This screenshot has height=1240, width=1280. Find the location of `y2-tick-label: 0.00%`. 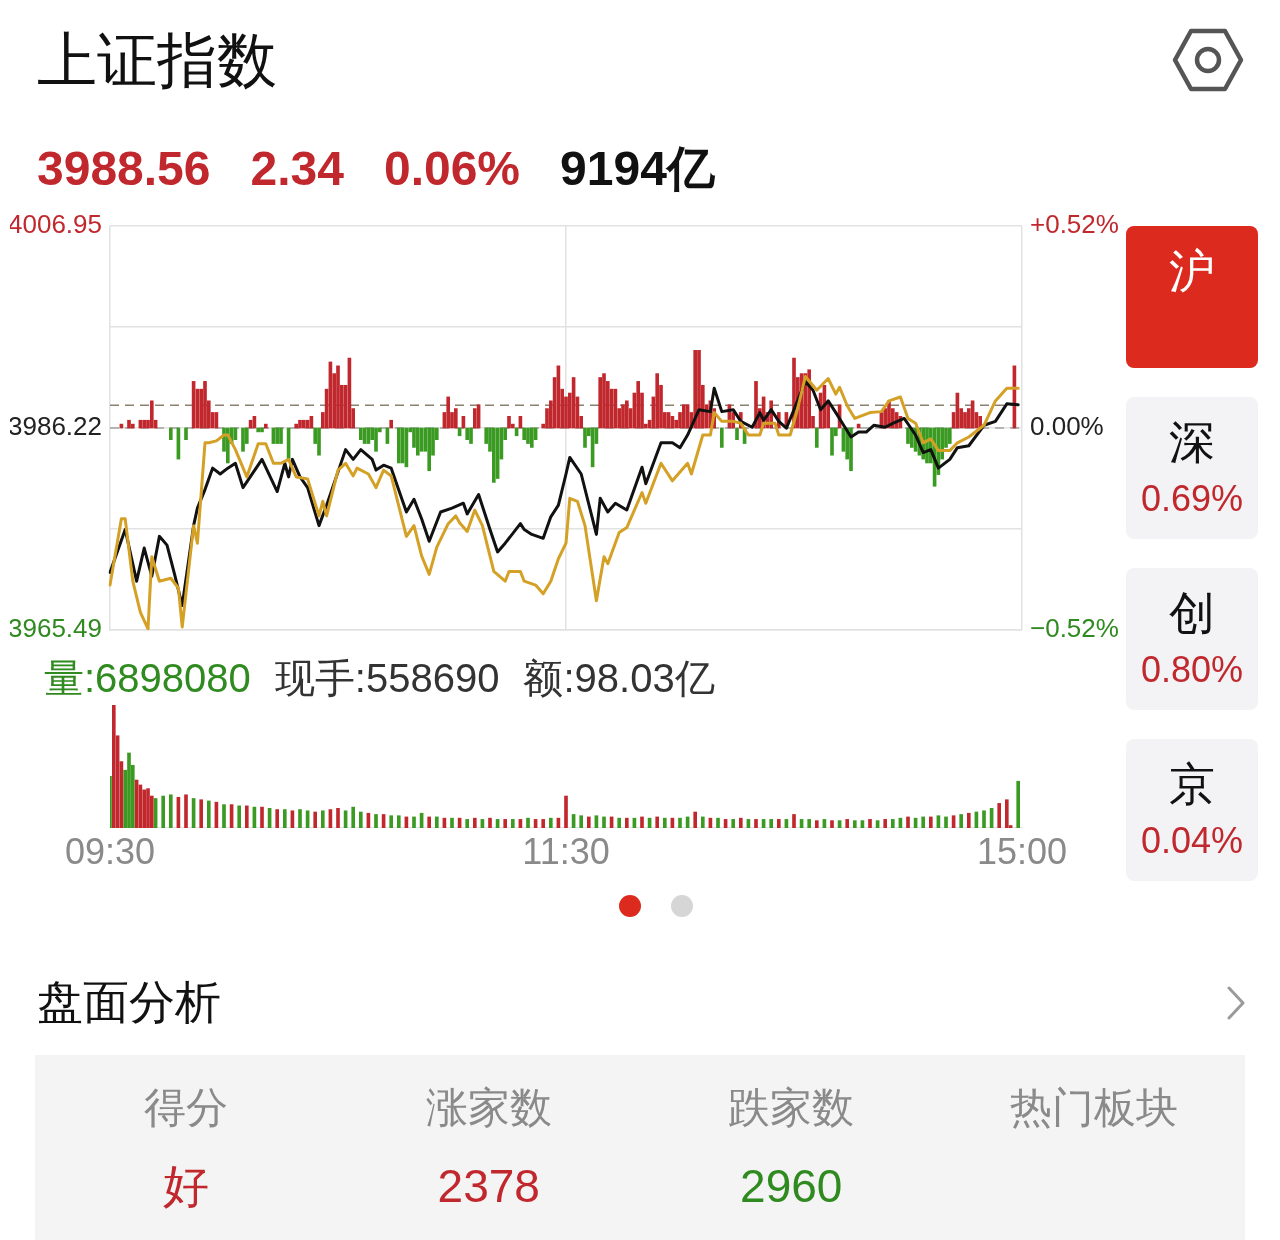

y2-tick-label: 0.00% is located at coordinates (1067, 426).